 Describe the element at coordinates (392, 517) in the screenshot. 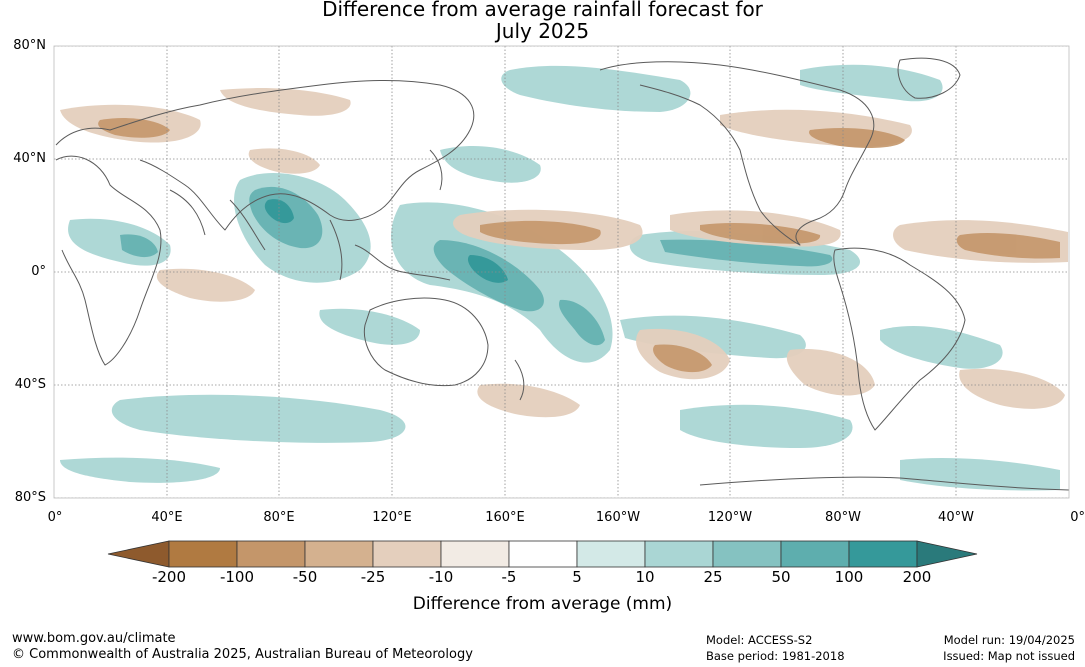

I see `lon-label-120e: 120°E` at that location.